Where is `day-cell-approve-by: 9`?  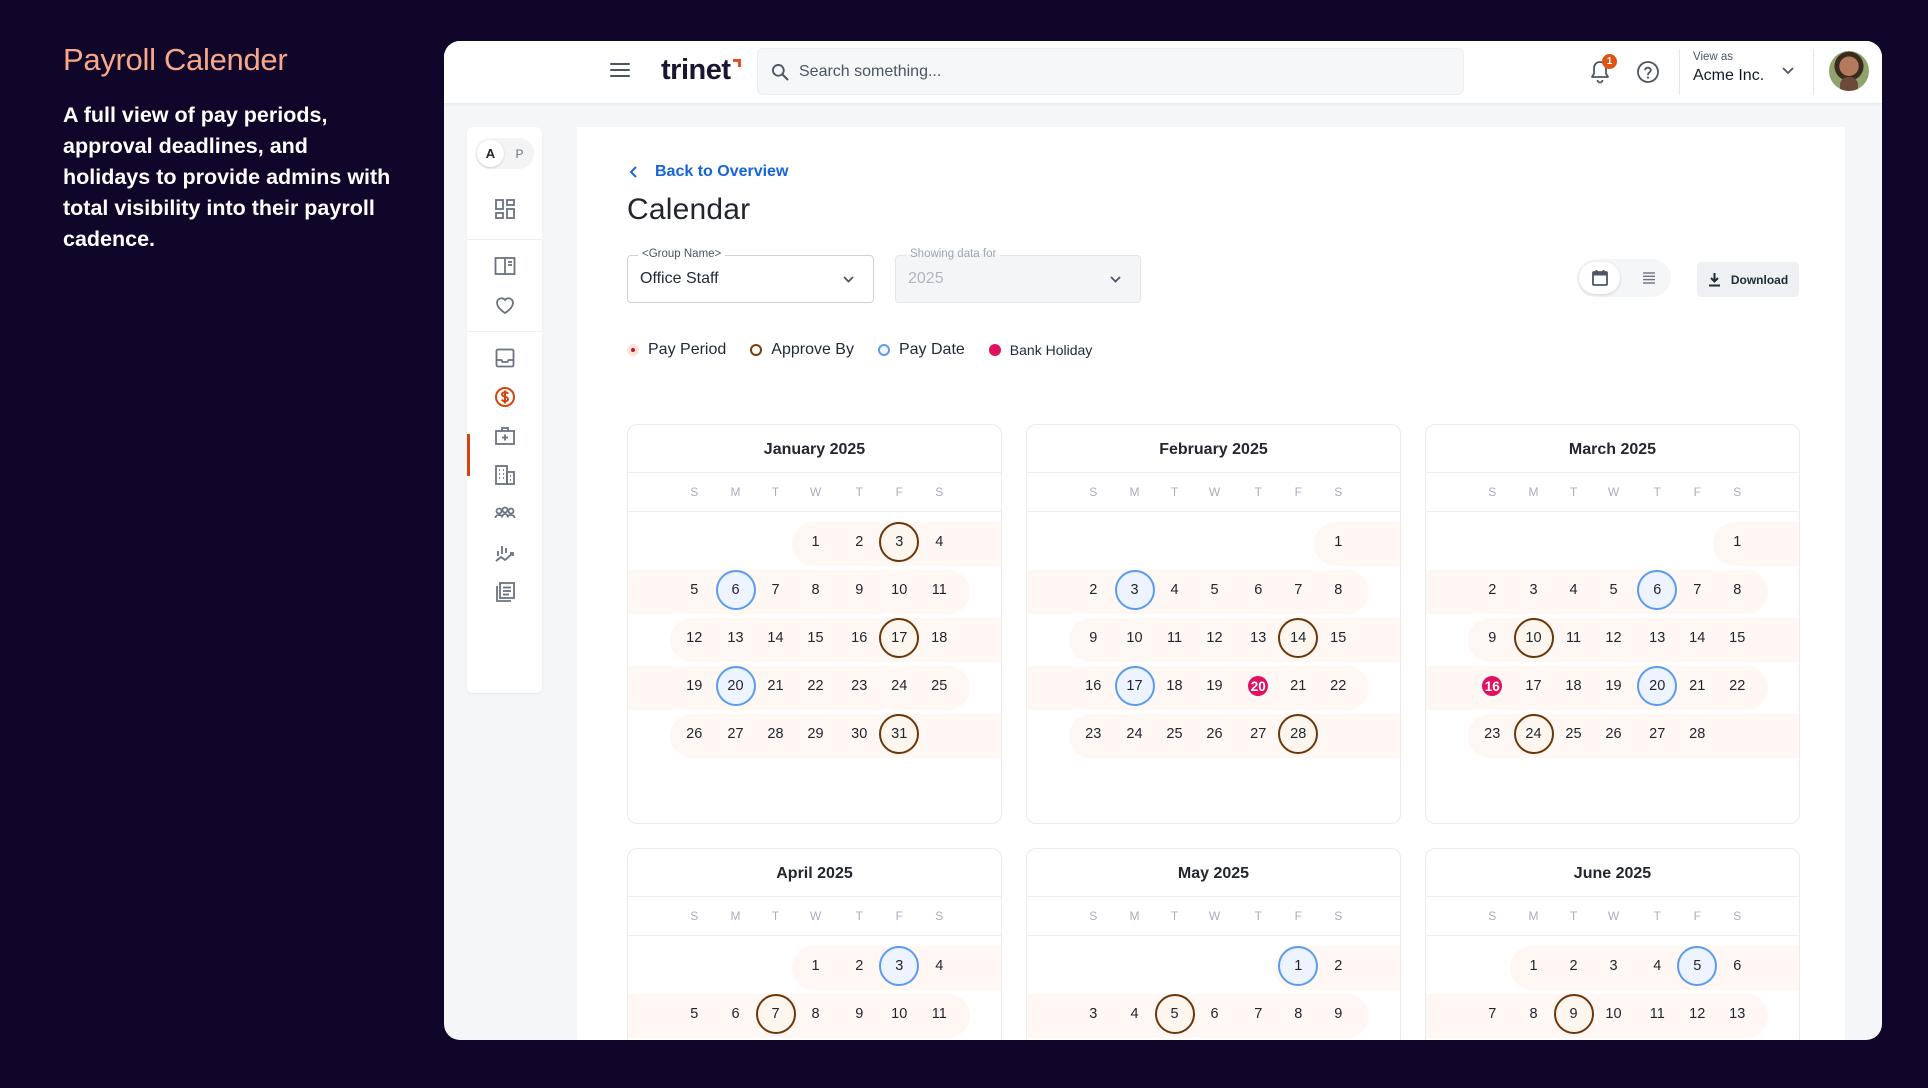 day-cell-approve-by: 9 is located at coordinates (1573, 1014).